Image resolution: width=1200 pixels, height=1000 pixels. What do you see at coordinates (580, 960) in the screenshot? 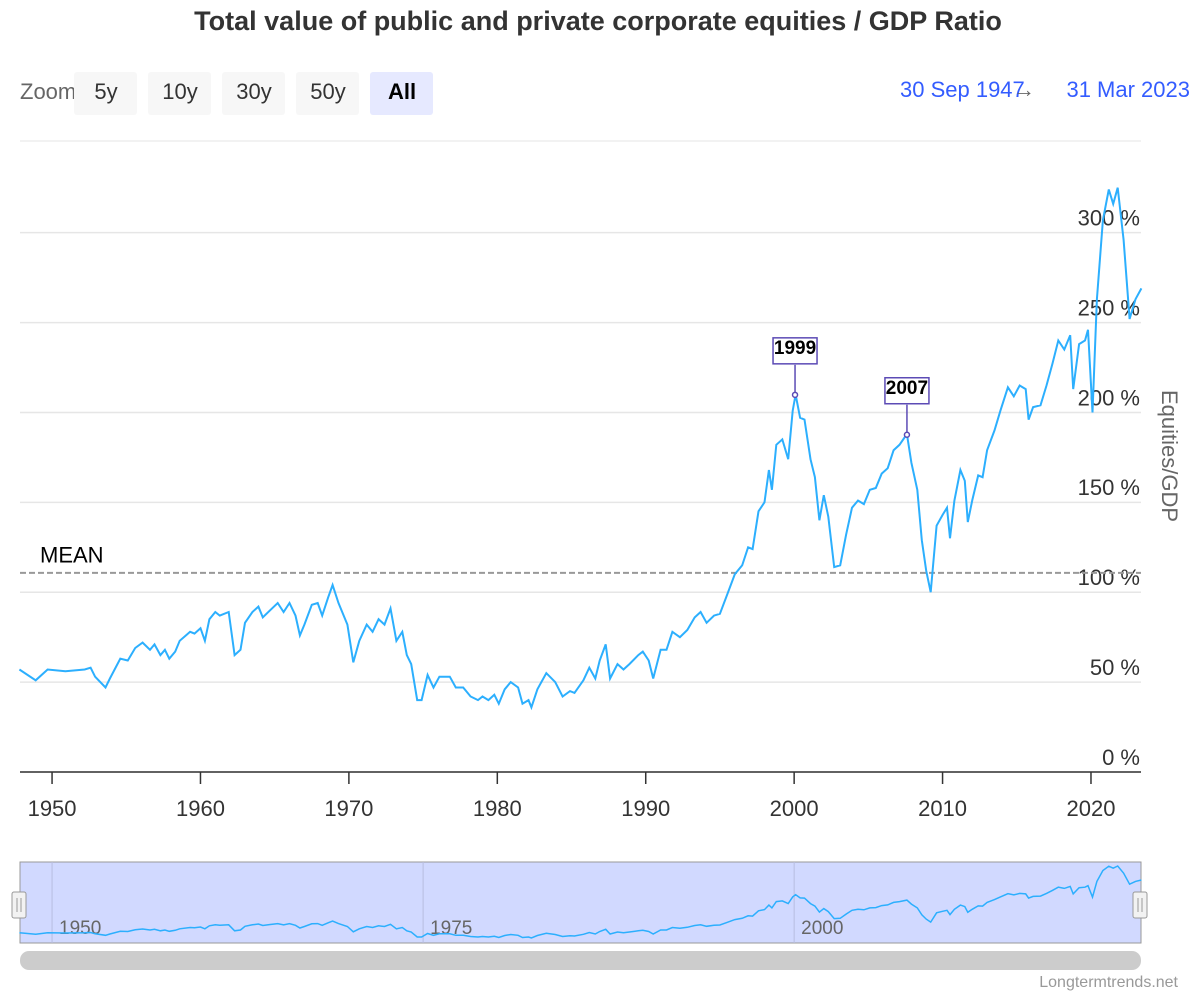
I see `scrollbar` at bounding box center [580, 960].